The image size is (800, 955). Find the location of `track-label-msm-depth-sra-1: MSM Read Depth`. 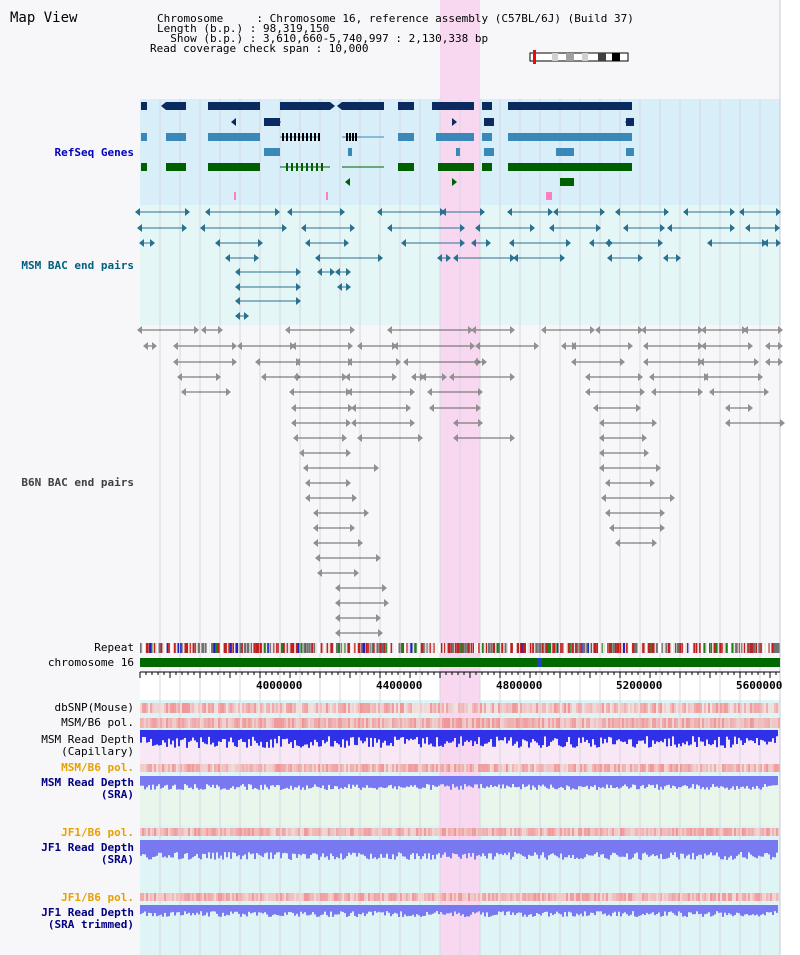

track-label-msm-depth-sra-1: MSM Read Depth is located at coordinates (87, 782).